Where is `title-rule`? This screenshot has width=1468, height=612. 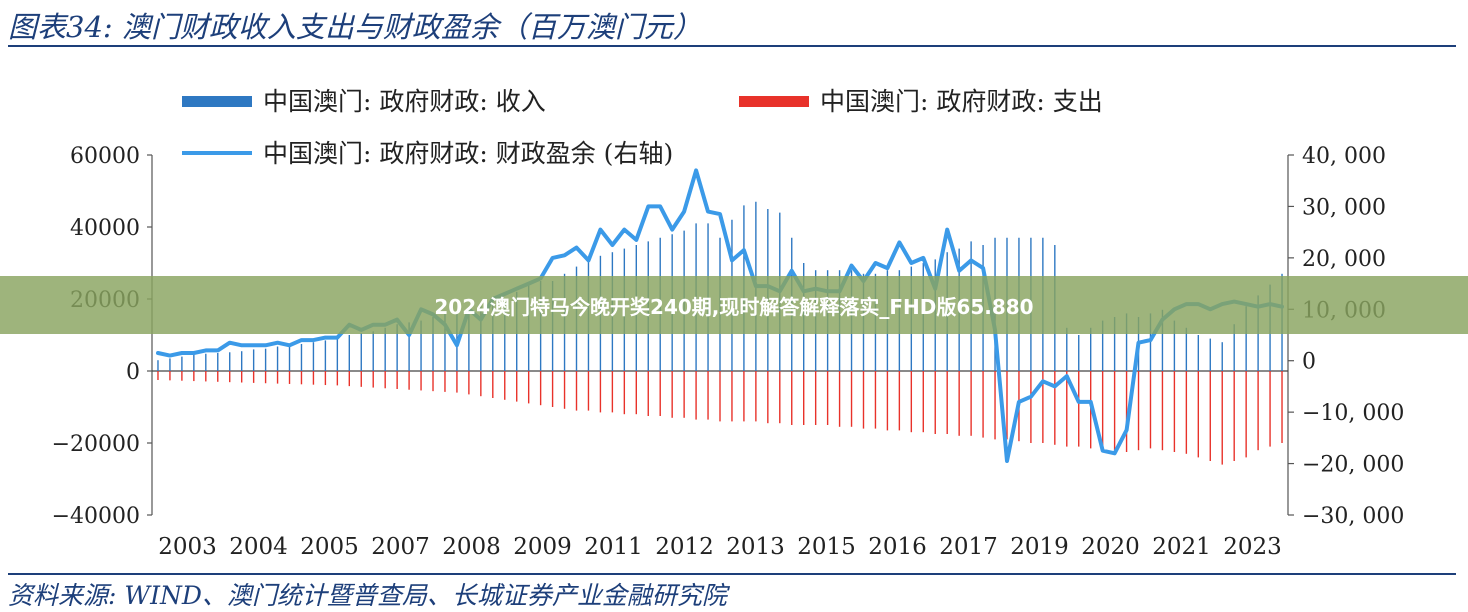
title-rule is located at coordinates (732, 46).